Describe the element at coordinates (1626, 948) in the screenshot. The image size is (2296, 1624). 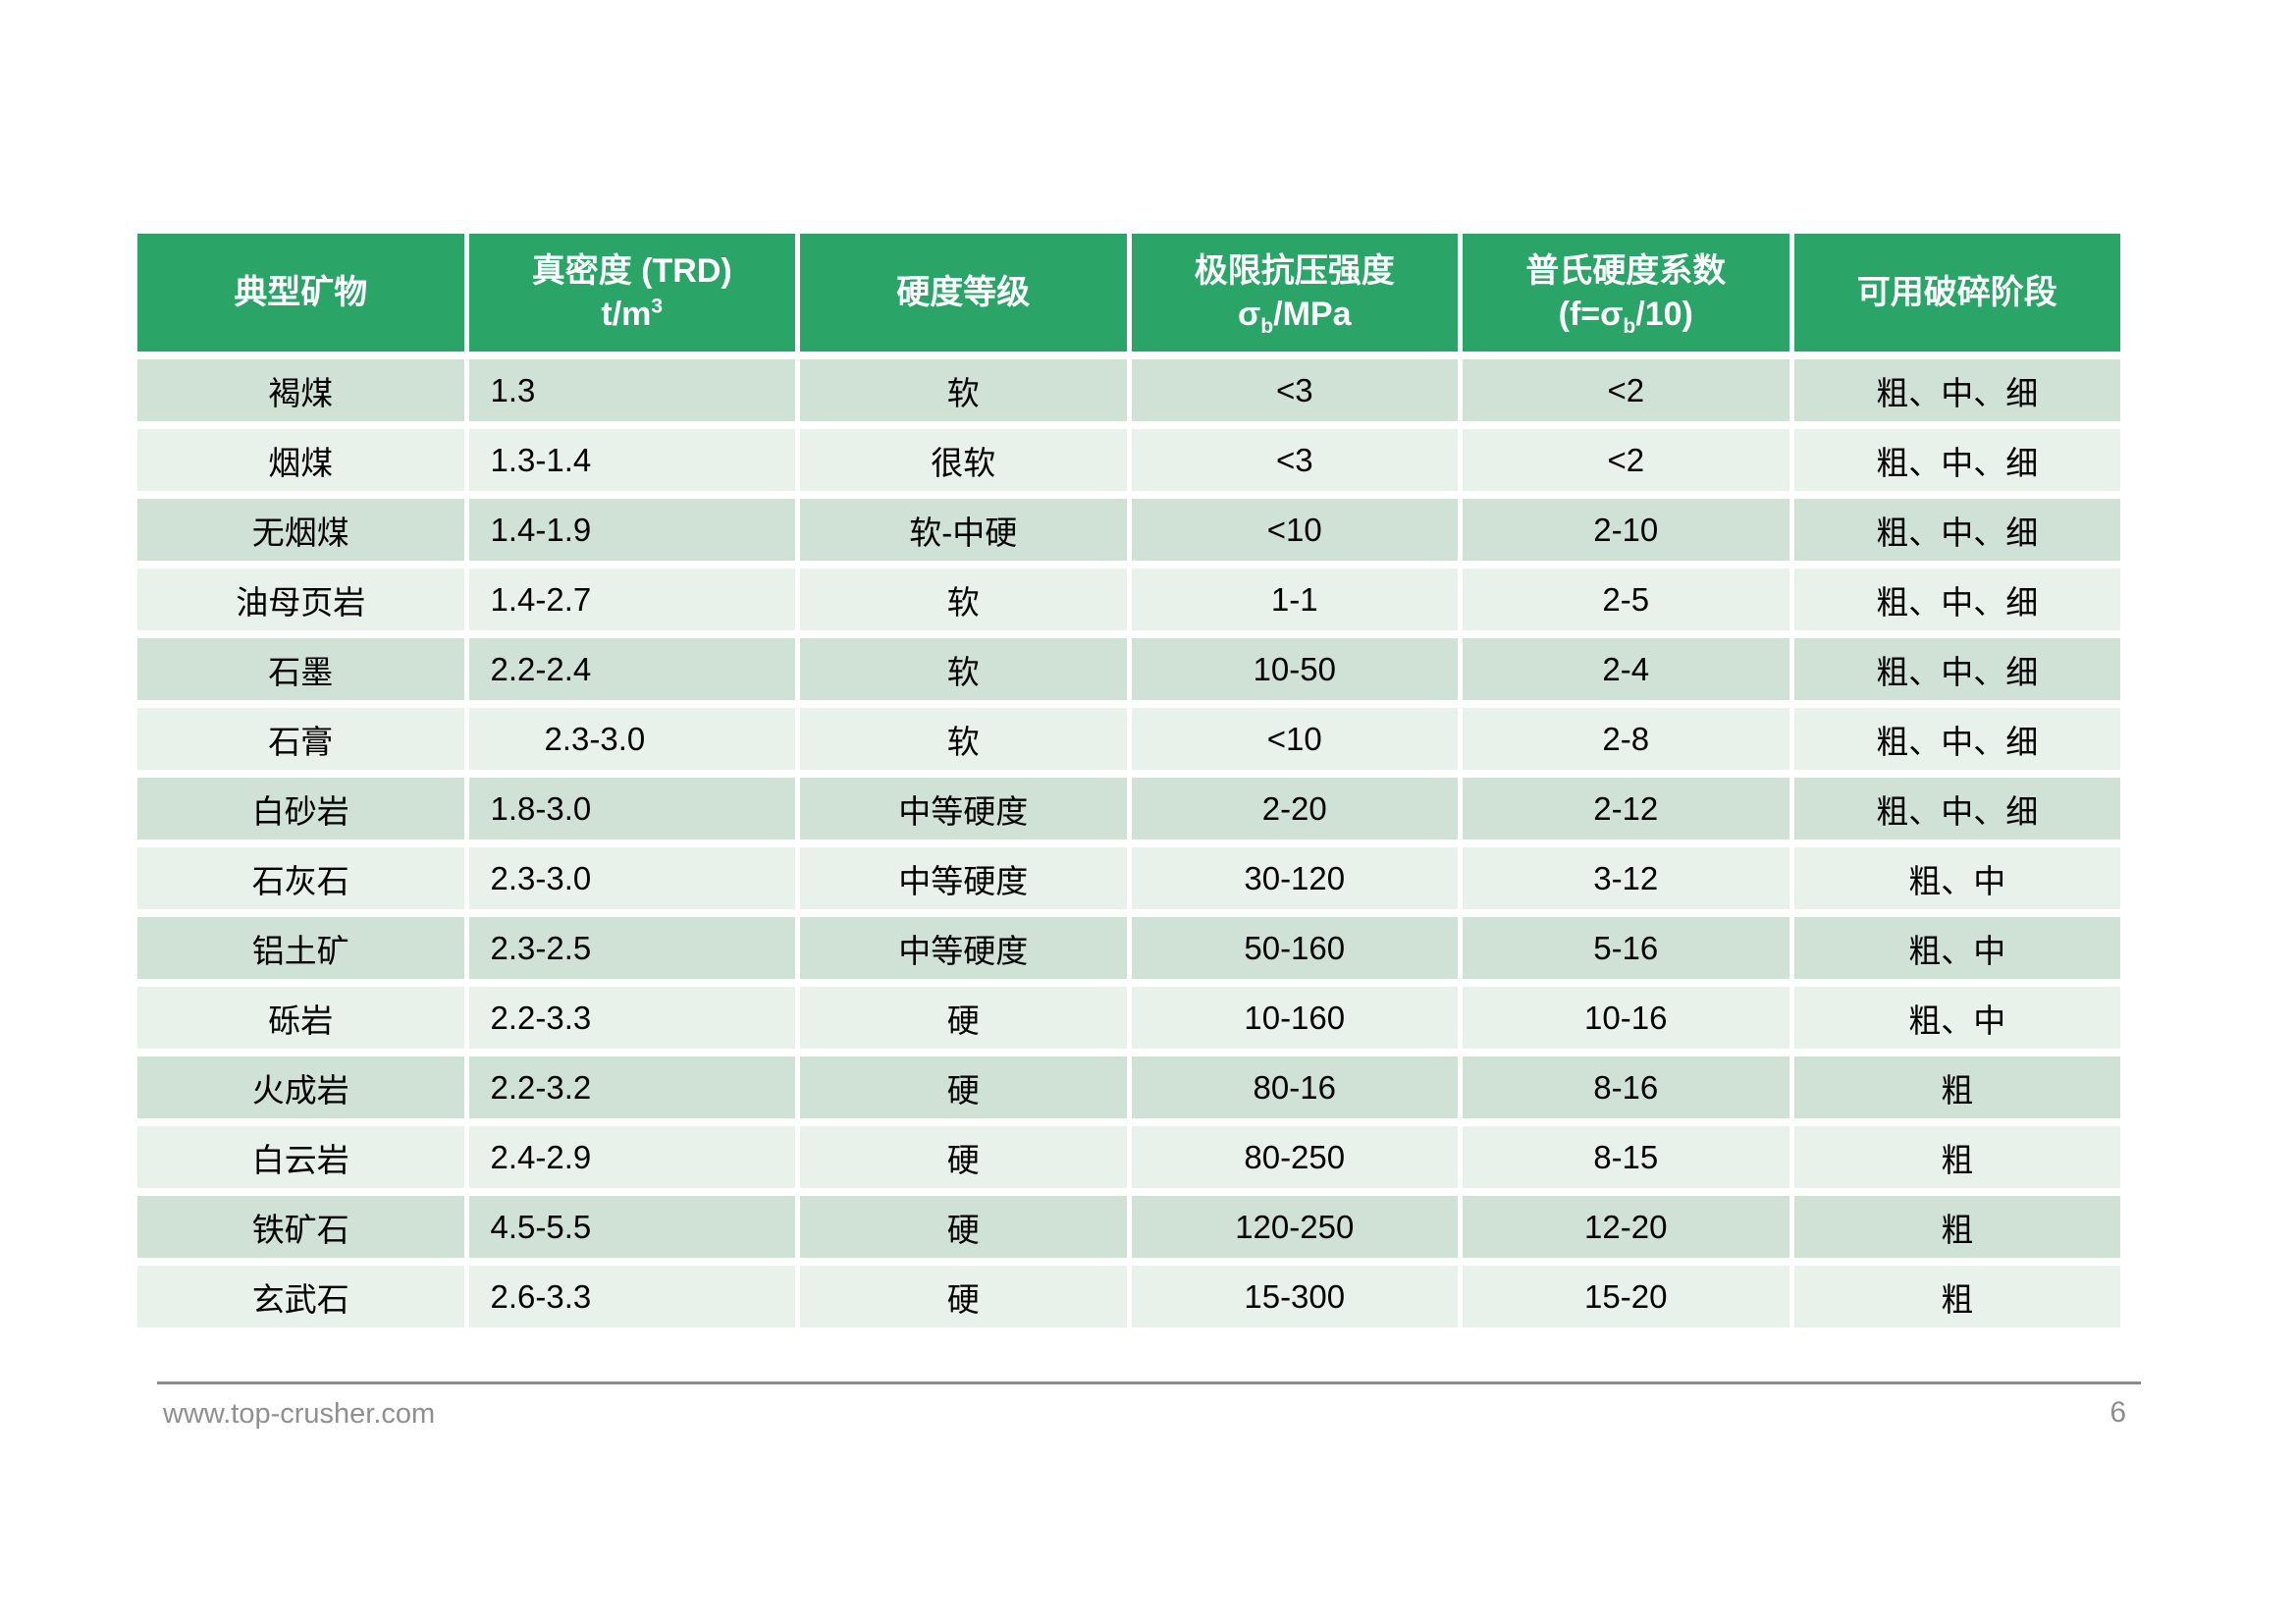
I see `table-cell: 5-16` at that location.